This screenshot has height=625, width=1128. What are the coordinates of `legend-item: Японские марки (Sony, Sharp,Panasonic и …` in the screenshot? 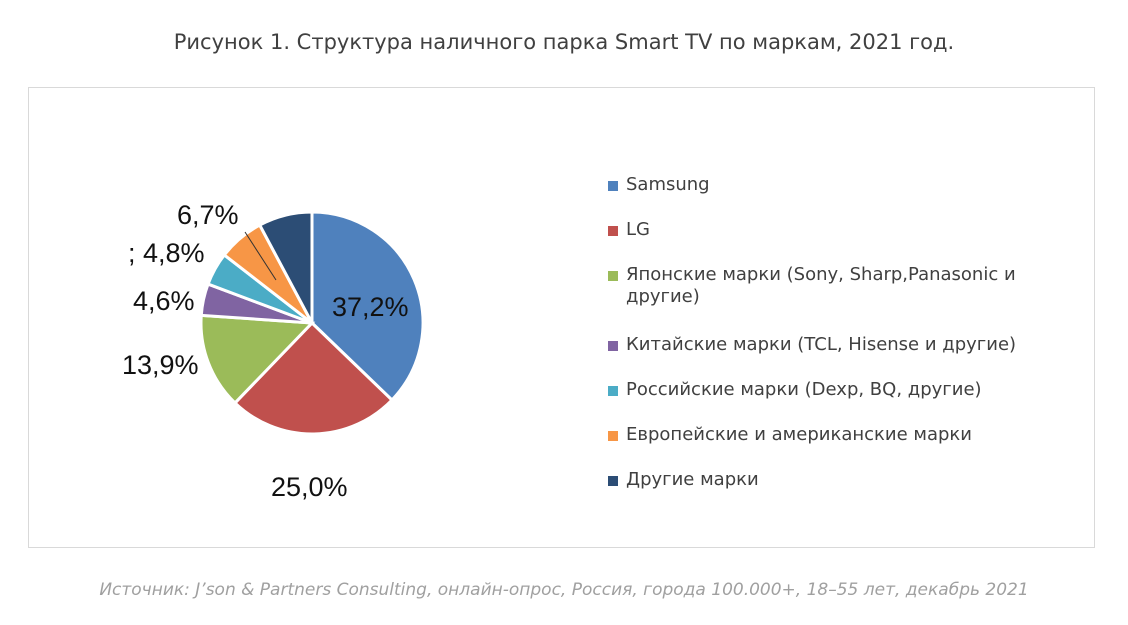 It's located at (818, 286).